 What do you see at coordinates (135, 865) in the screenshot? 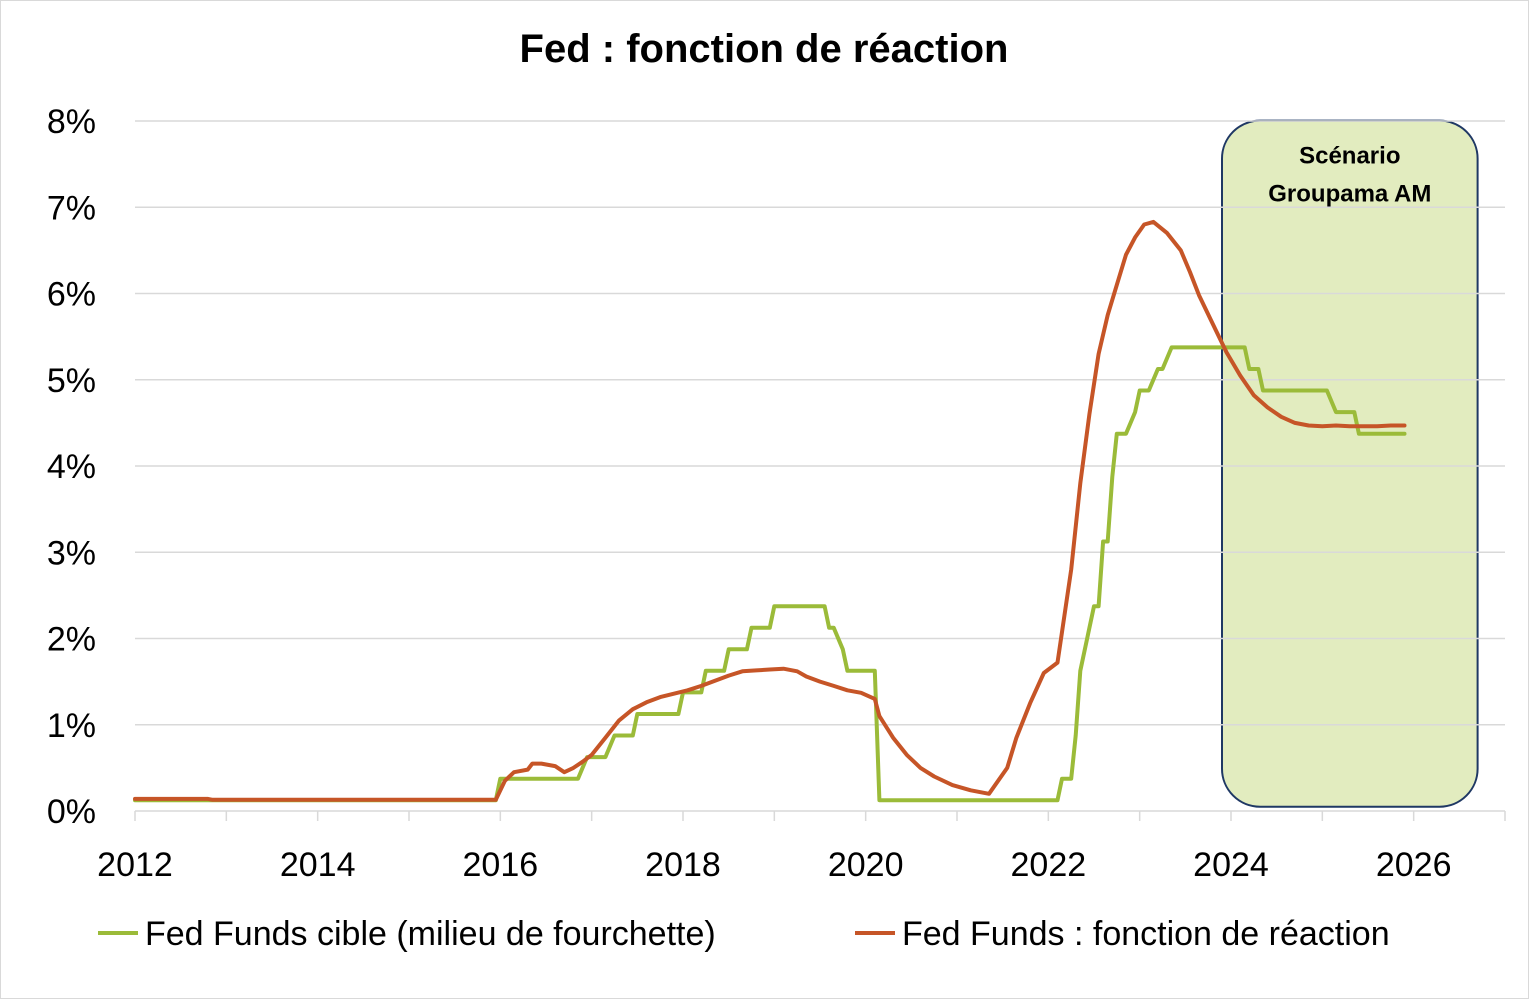
I see `x-tick-label: 2012` at bounding box center [135, 865].